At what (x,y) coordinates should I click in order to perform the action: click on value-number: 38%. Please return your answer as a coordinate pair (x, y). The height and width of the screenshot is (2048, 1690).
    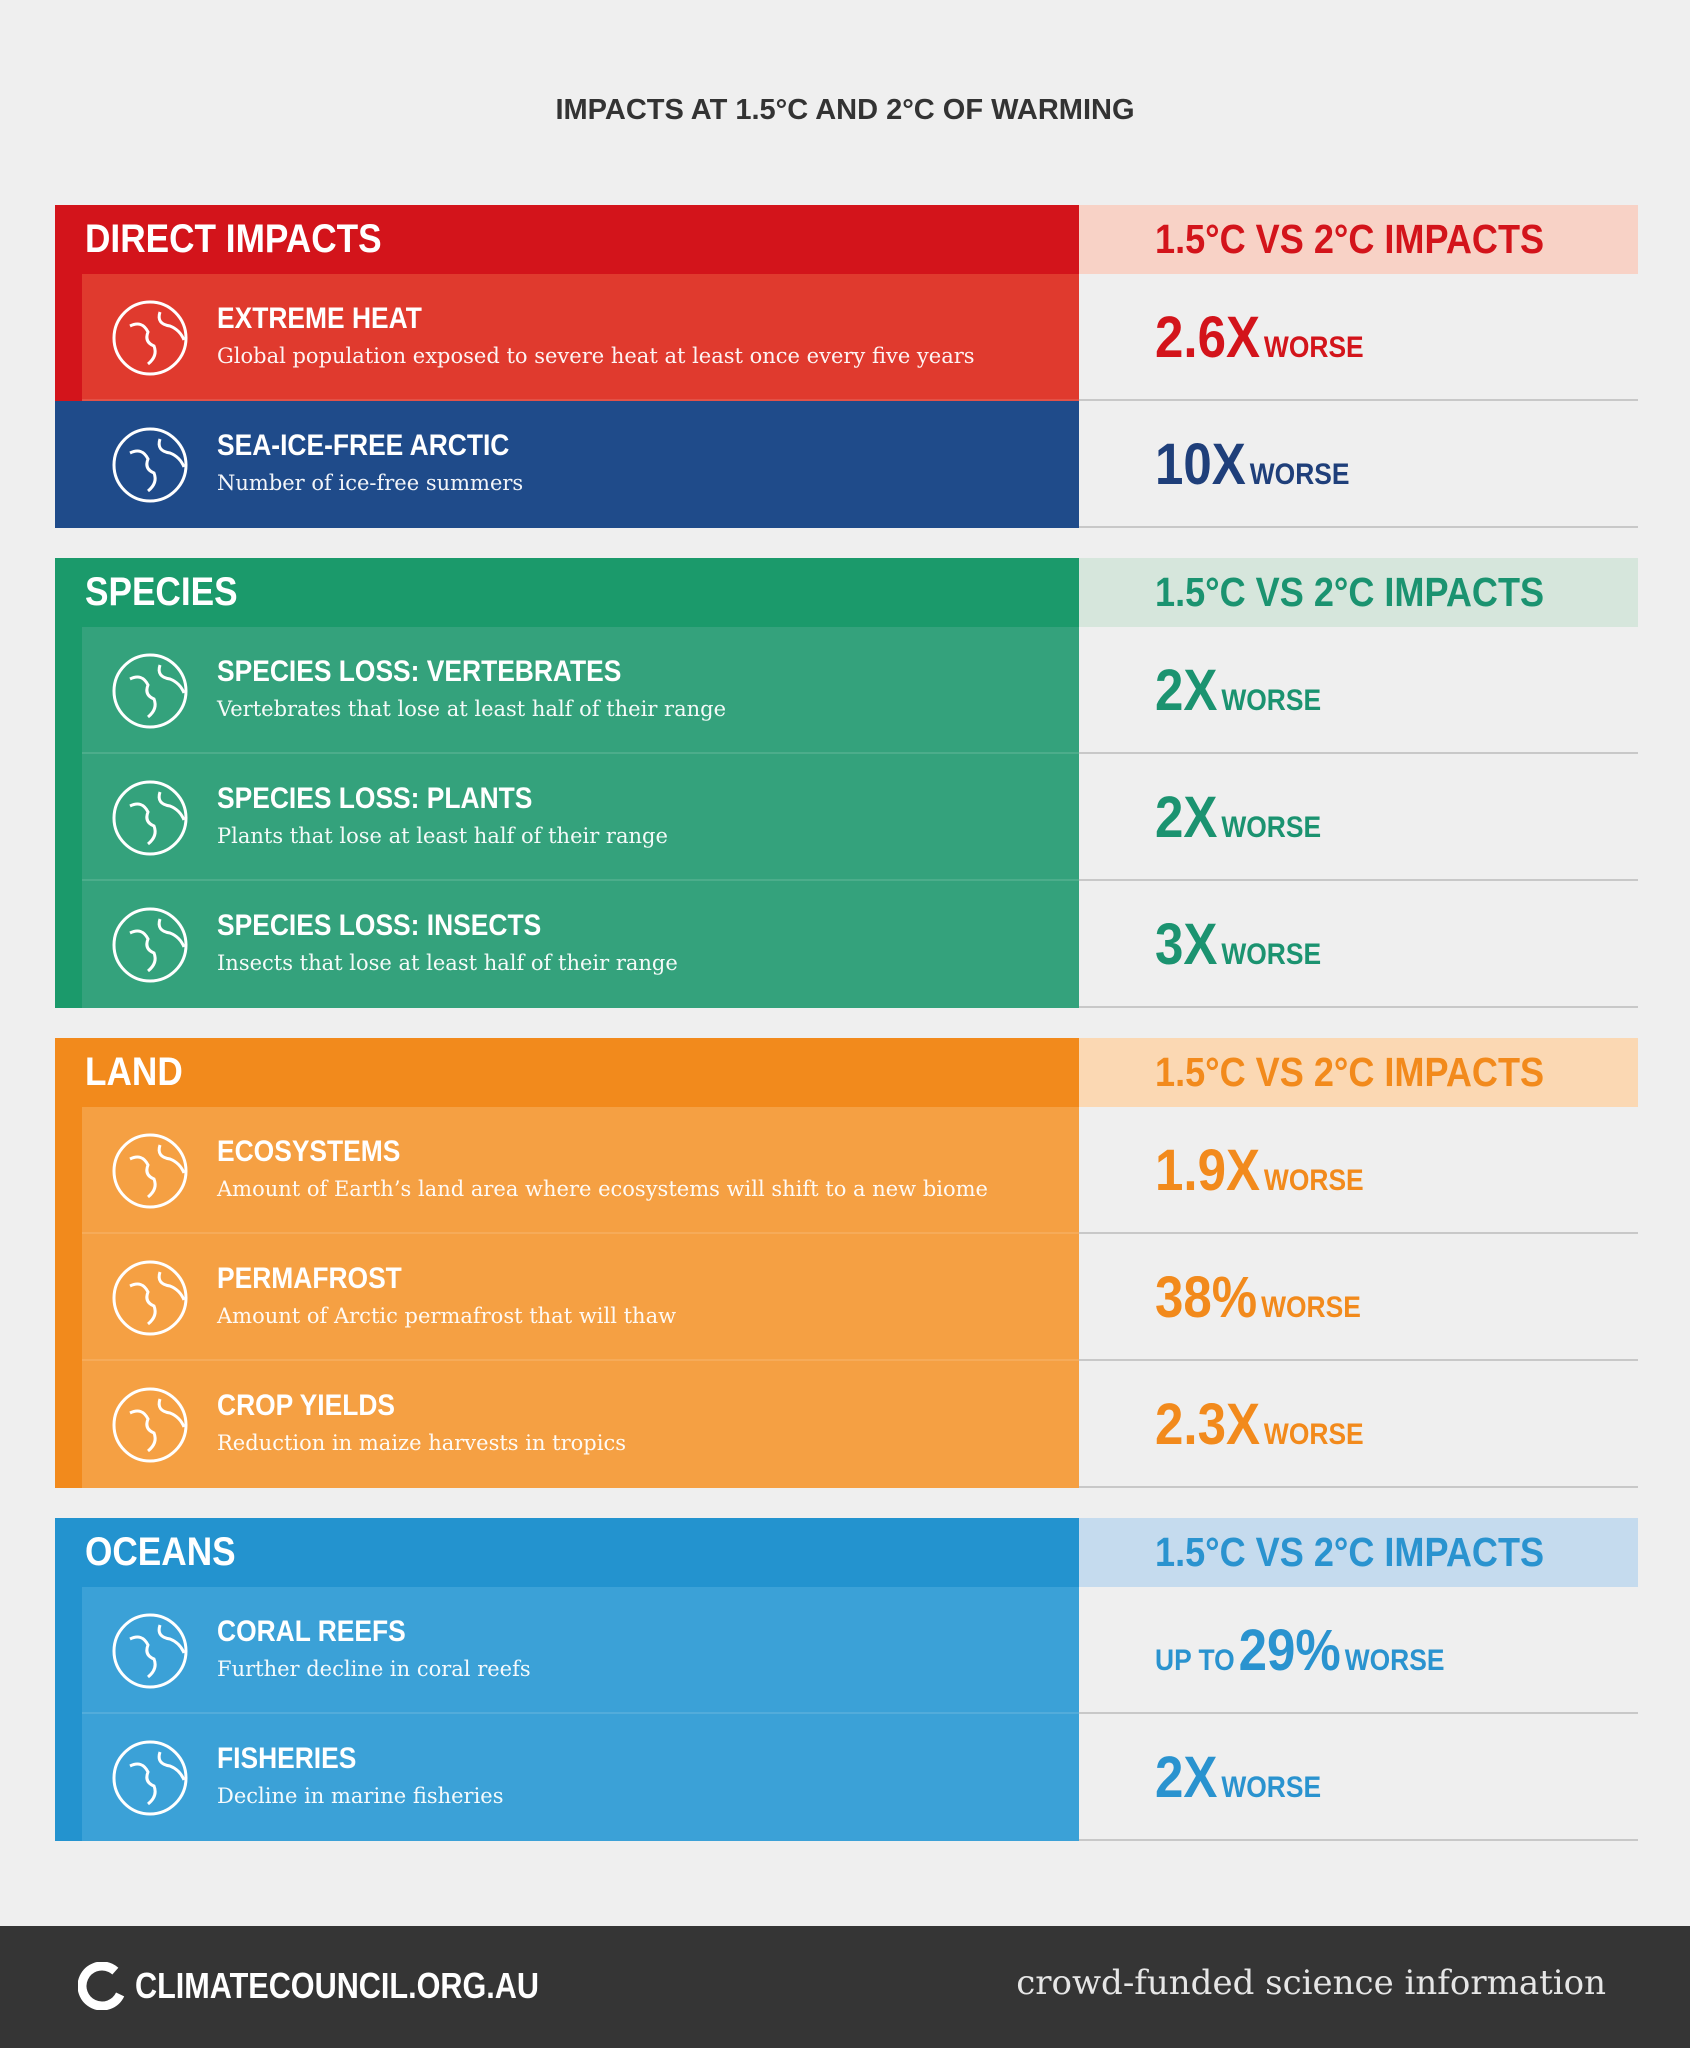
    Looking at the image, I should click on (1206, 1297).